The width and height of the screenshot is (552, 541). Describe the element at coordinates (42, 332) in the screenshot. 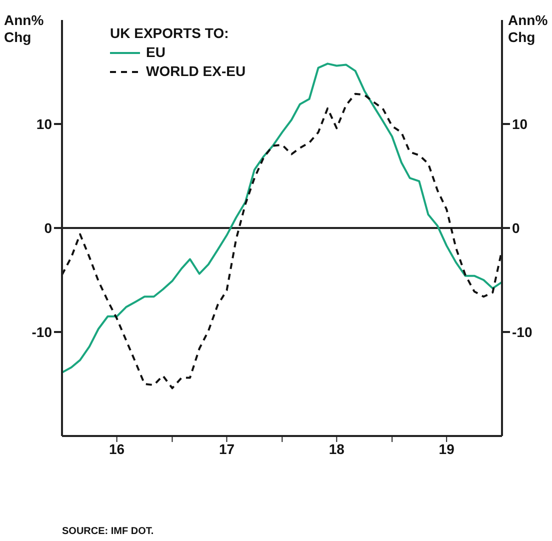

I see `y-tick-label: -10` at that location.